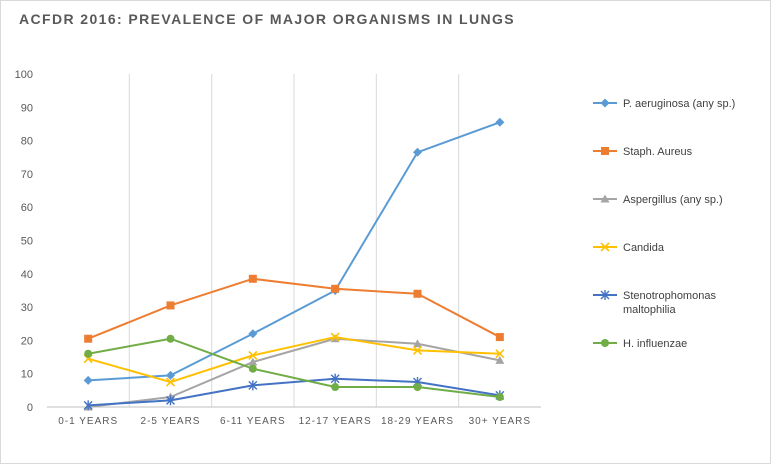  Describe the element at coordinates (658, 152) in the screenshot. I see `legend-label: Staph. Aureus` at that location.